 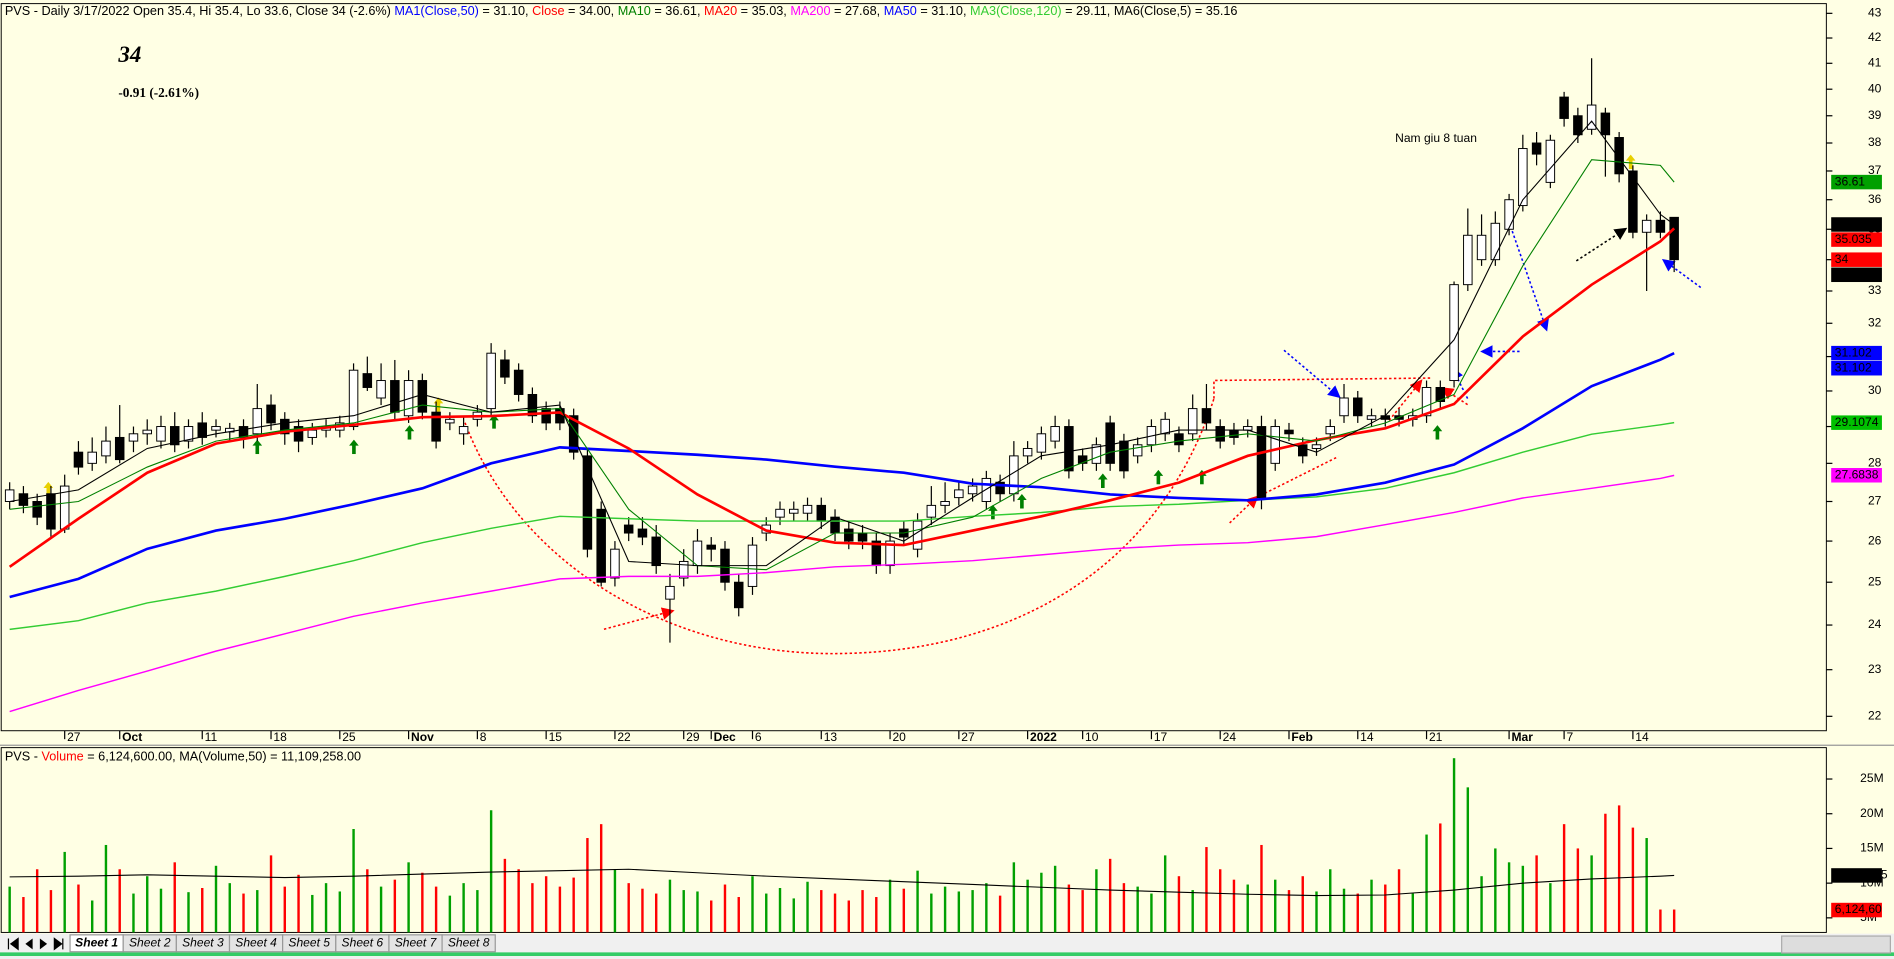 What do you see at coordinates (1301, 737) in the screenshot?
I see `x-tick-label: Feb` at bounding box center [1301, 737].